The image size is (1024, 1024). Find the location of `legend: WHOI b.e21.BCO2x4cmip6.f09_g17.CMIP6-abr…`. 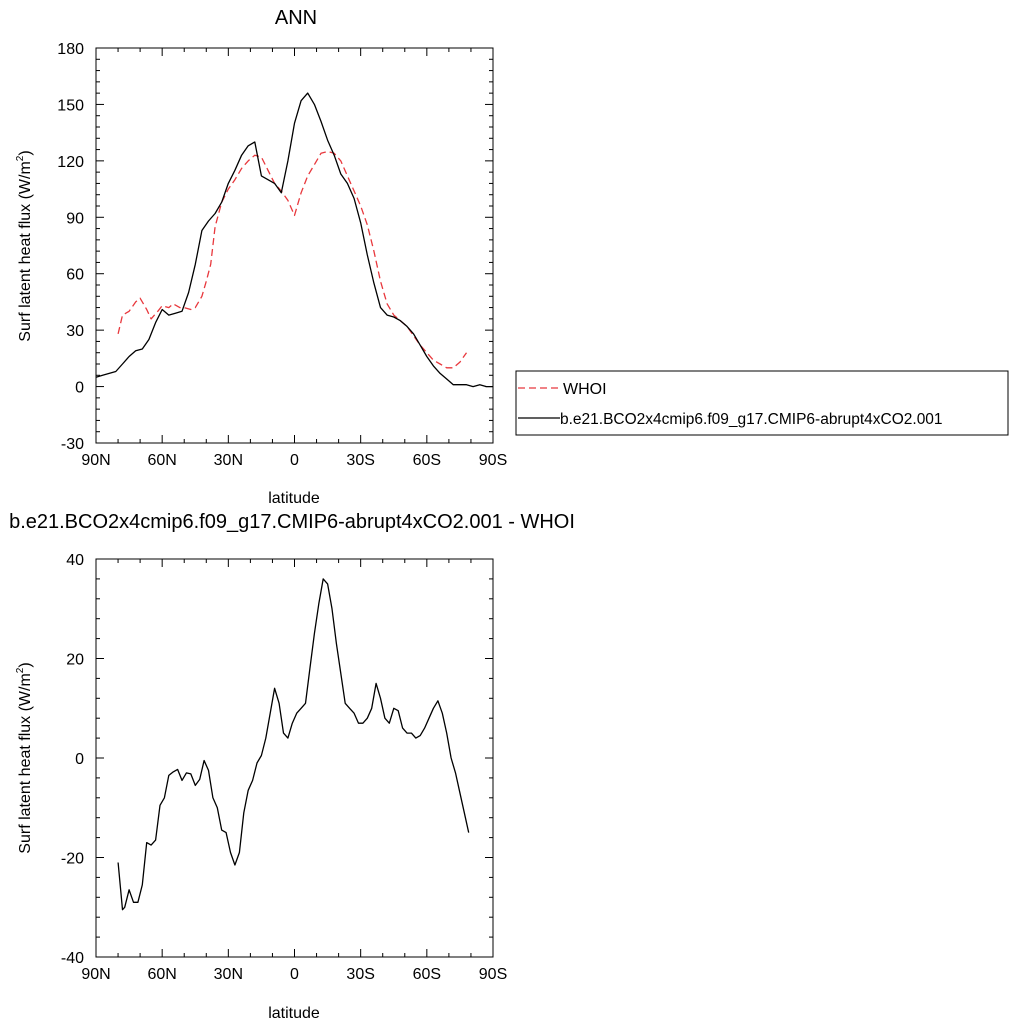

legend: WHOI b.e21.BCO2x4cmip6.f09_g17.CMIP6-abr… is located at coordinates (762, 403).